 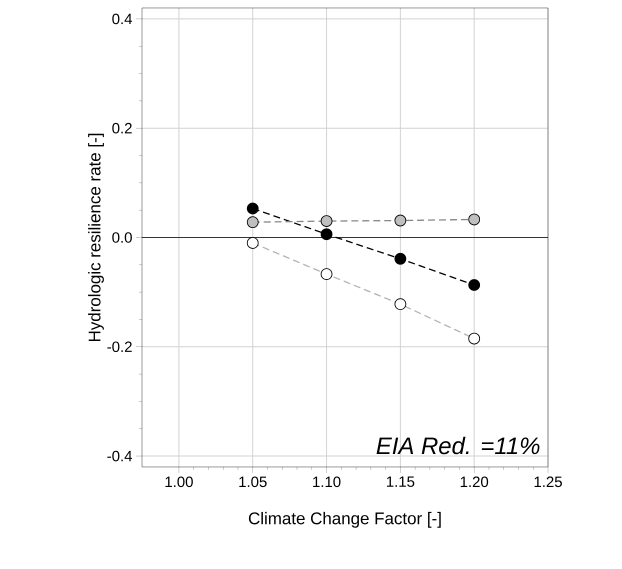 I want to click on y-tick-label: 0.0, so click(x=122, y=237).